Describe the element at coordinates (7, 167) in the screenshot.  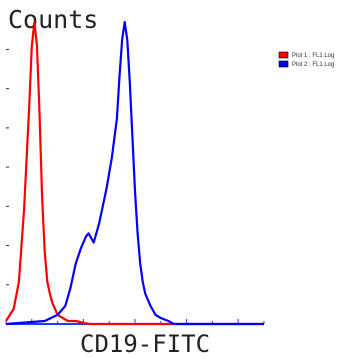
I see `y-axis-ticks` at that location.